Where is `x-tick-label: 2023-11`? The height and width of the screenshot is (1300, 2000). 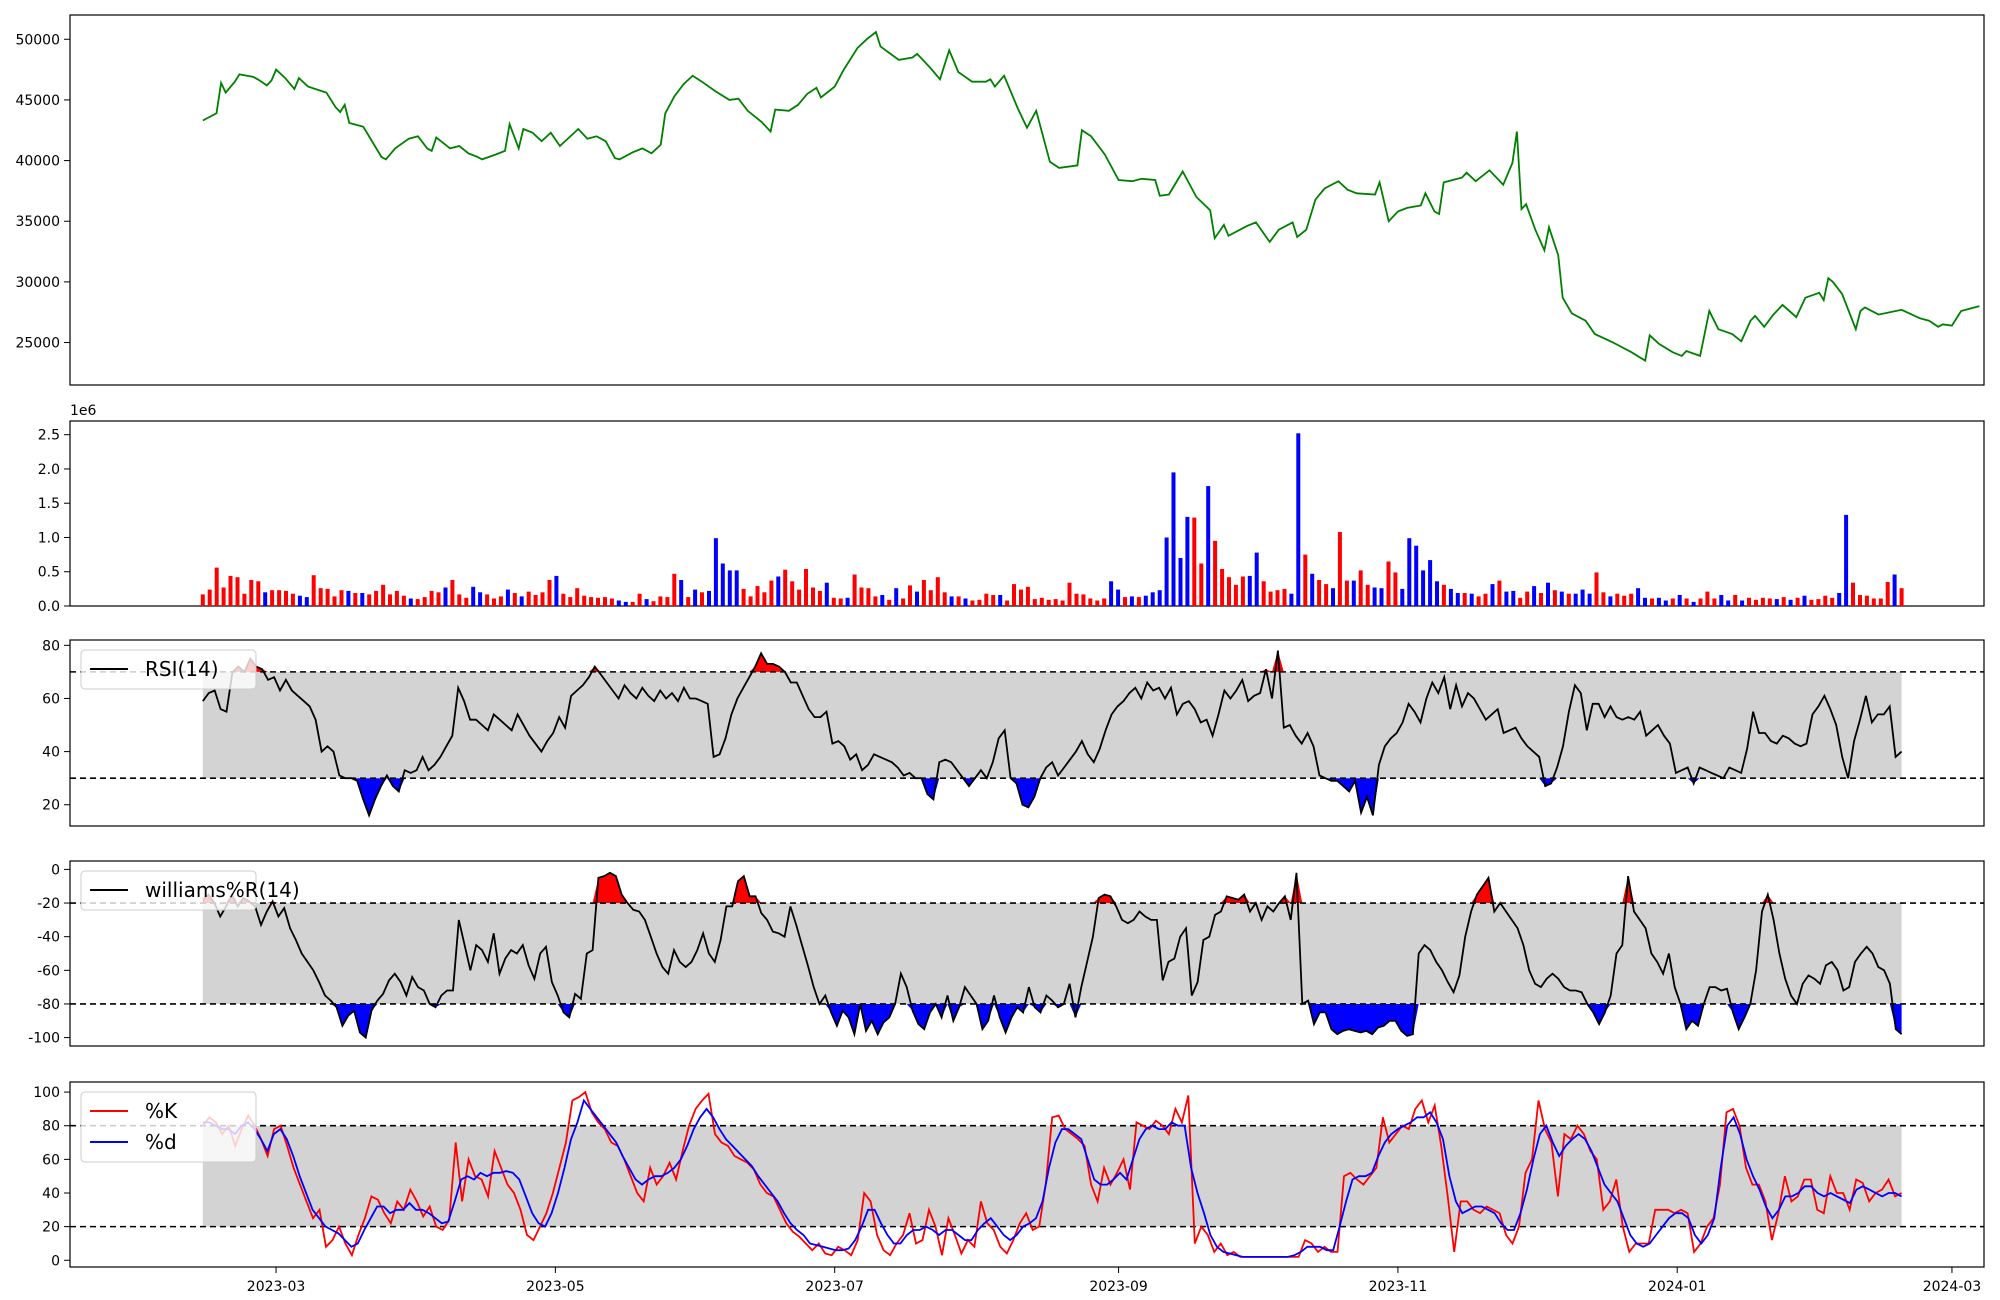 x-tick-label: 2023-11 is located at coordinates (1398, 1287).